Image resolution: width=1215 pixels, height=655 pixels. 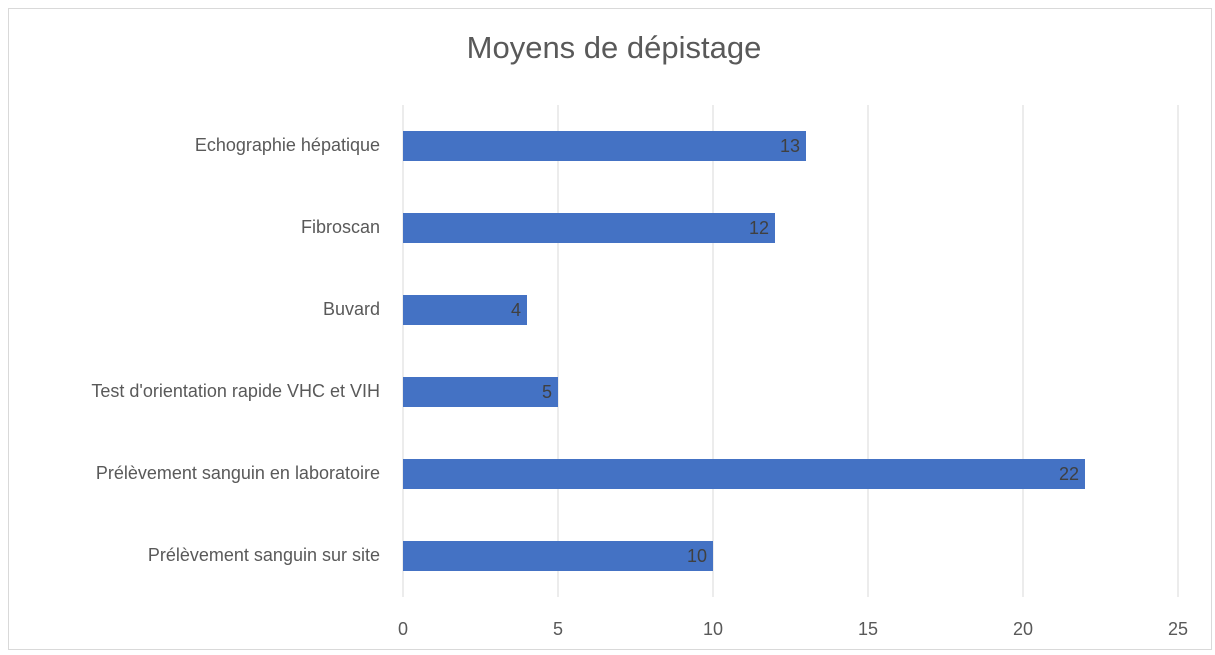 I want to click on data-label: 10, so click(x=697, y=556).